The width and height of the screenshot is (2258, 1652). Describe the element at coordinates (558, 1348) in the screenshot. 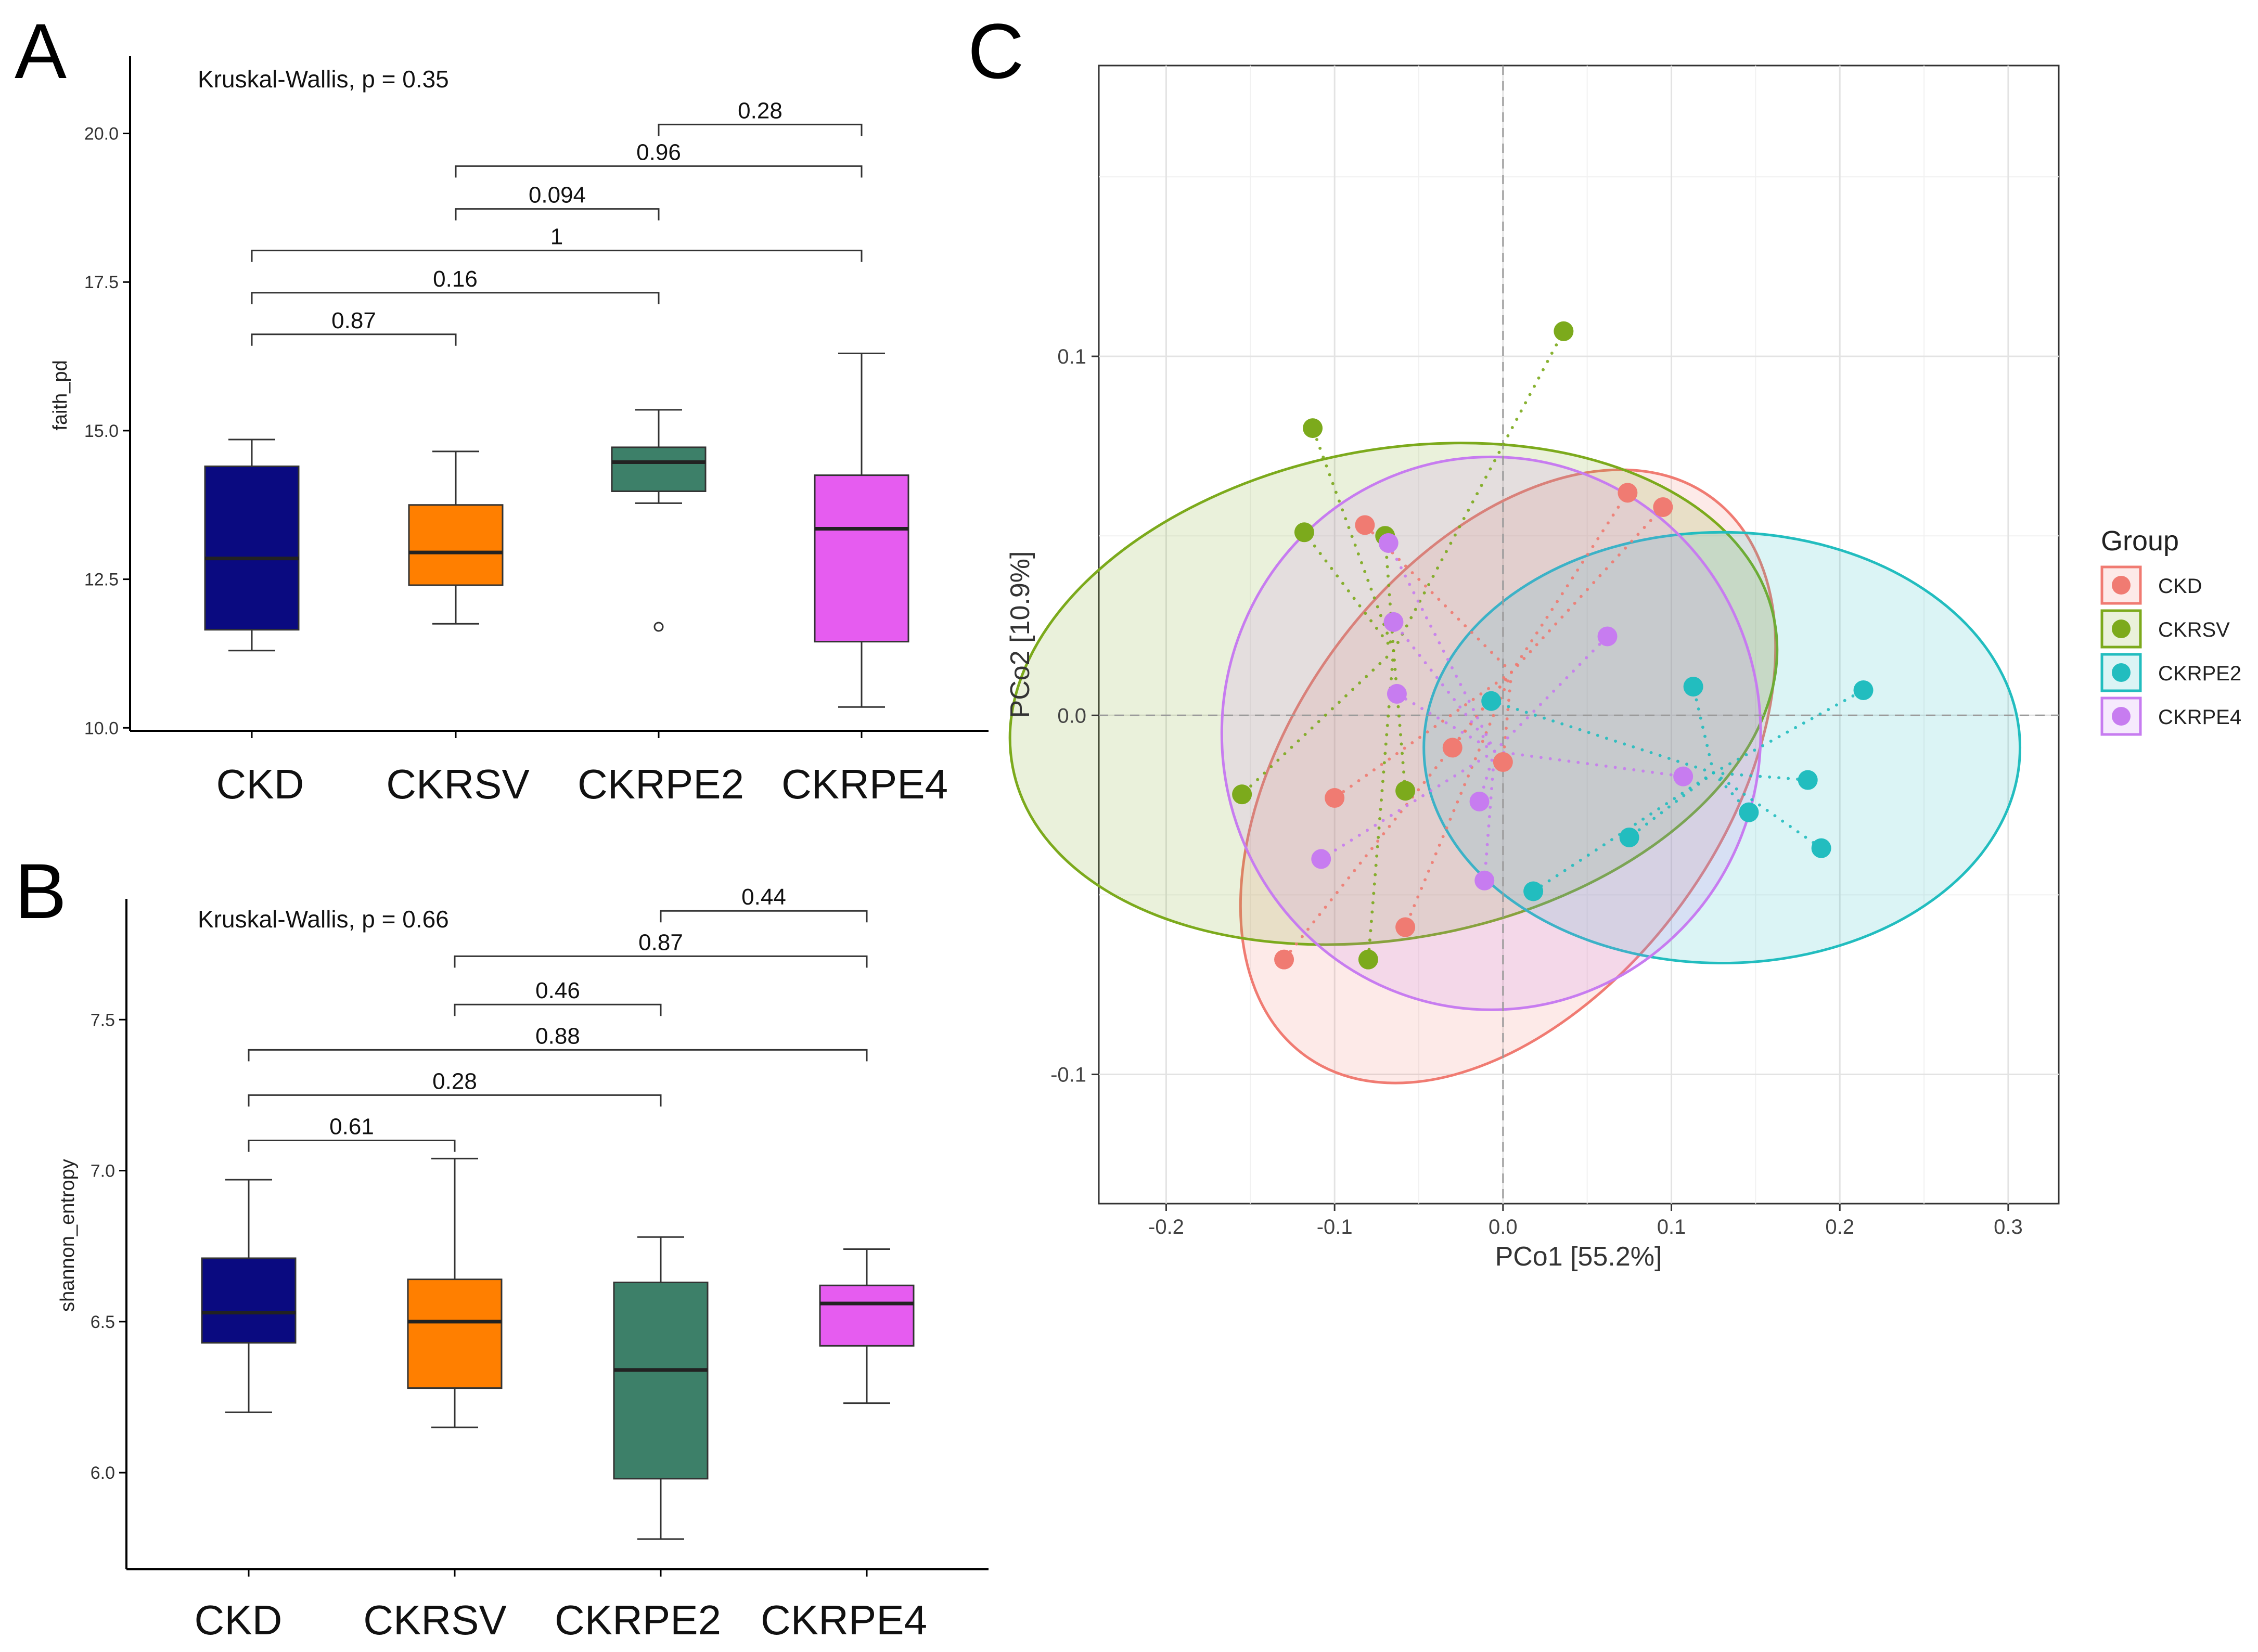

I see `panel-b-boxes` at that location.